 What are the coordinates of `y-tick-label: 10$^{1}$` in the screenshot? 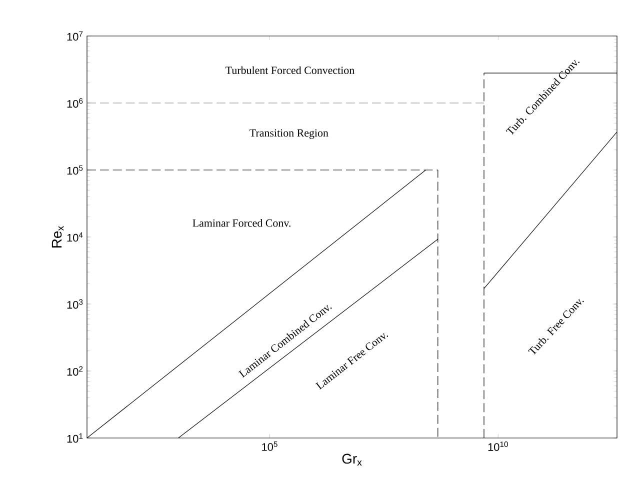 It's located at (75, 438).